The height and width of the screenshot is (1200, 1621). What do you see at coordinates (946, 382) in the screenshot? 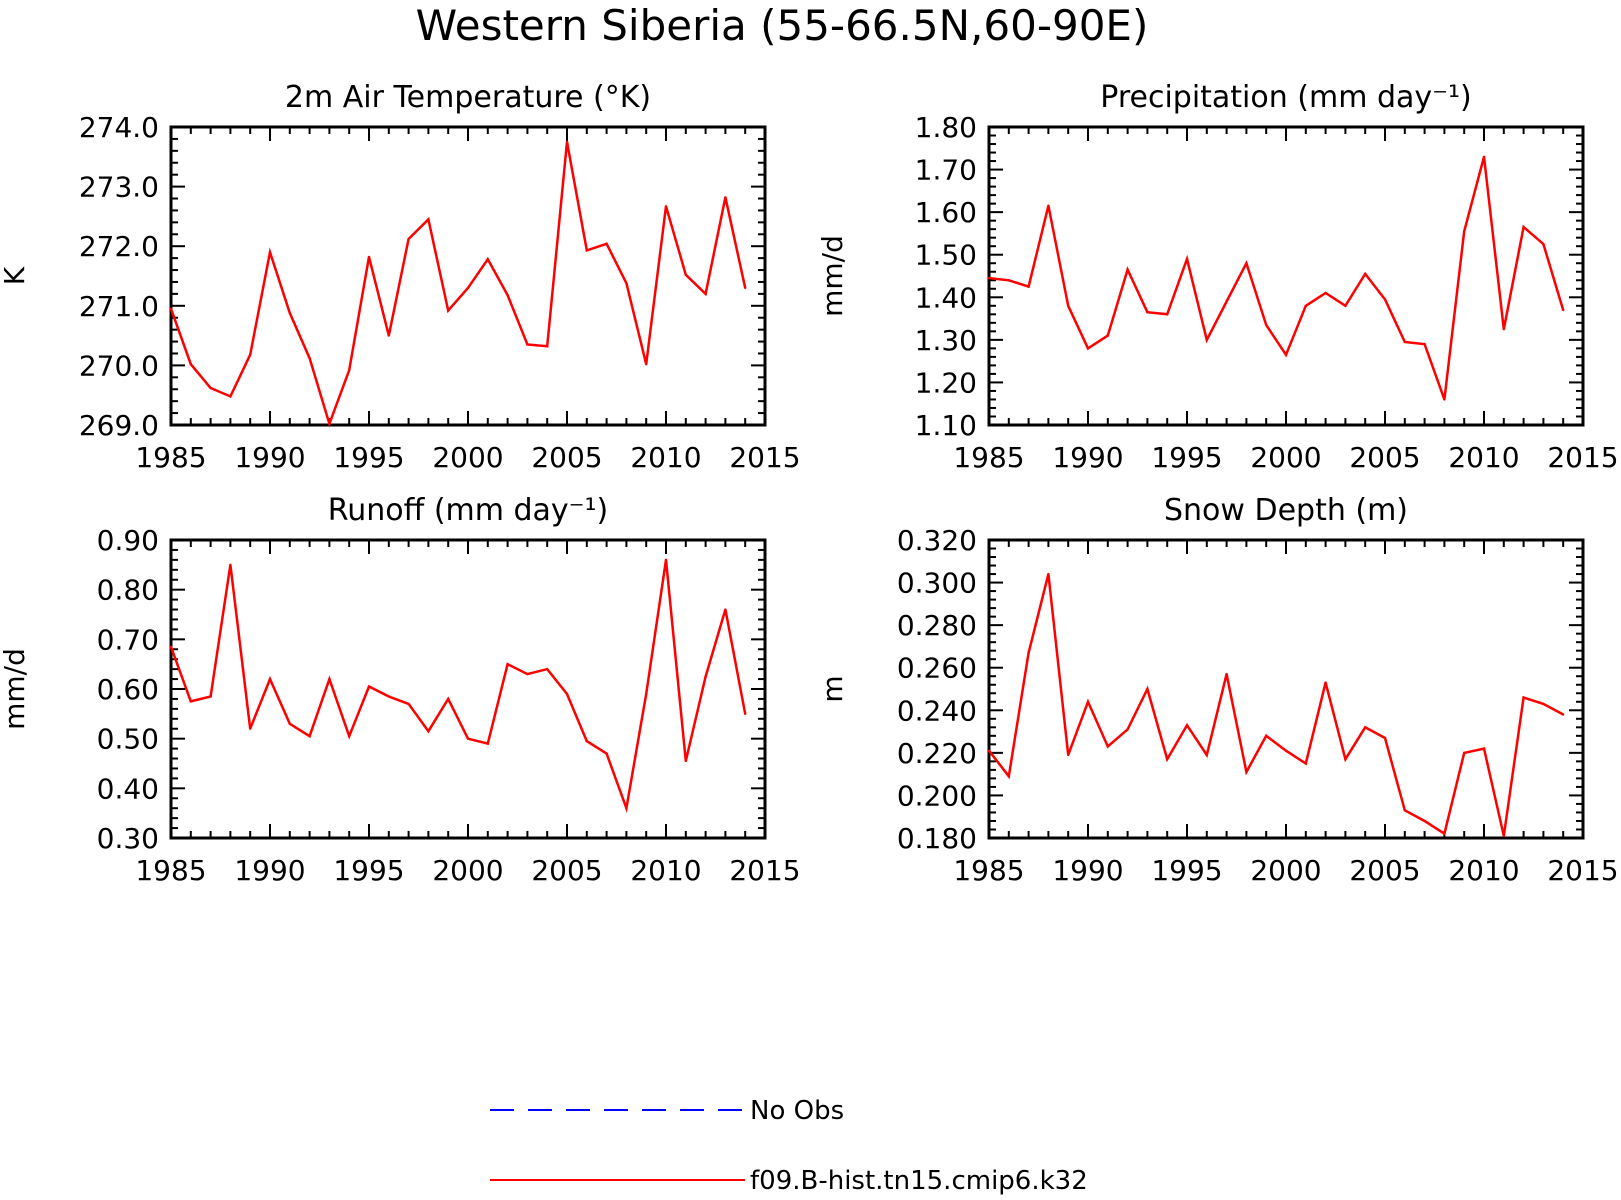
I see `y-tick-label: 1.20` at bounding box center [946, 382].